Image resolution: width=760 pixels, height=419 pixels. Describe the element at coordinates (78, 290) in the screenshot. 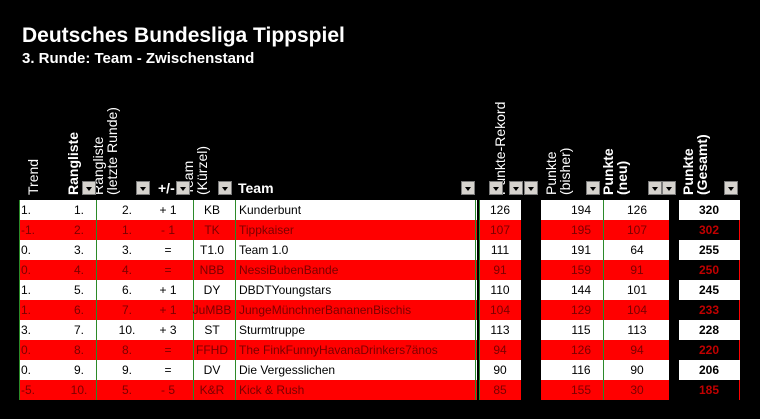

I see `cell-rank: 5.` at that location.